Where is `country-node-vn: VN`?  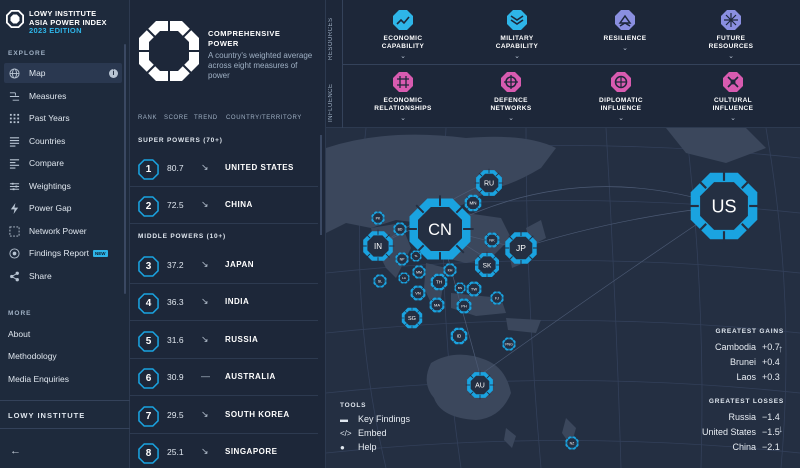
country-node-vn: VN is located at coordinates (418, 293).